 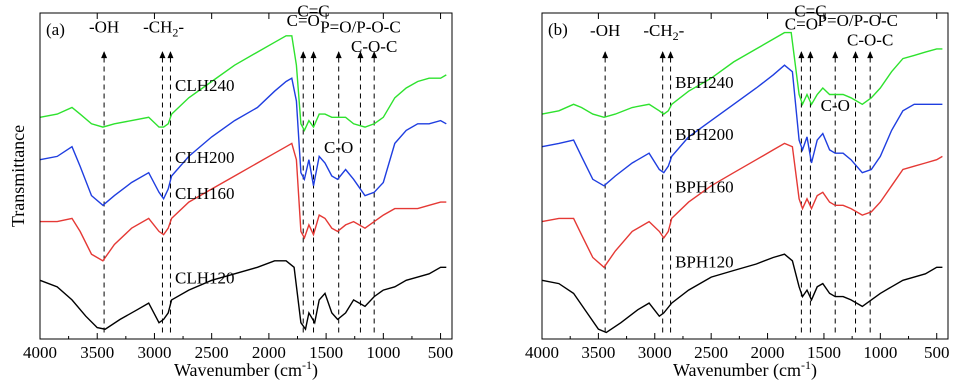 I want to click on series-label: CLH200, so click(x=205, y=157).